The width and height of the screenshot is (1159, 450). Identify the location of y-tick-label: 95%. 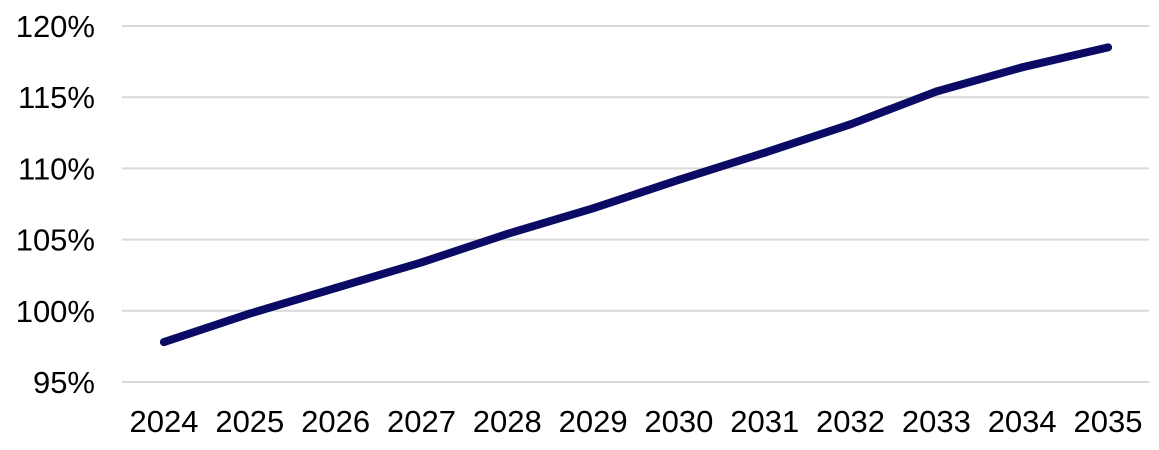
(64, 382).